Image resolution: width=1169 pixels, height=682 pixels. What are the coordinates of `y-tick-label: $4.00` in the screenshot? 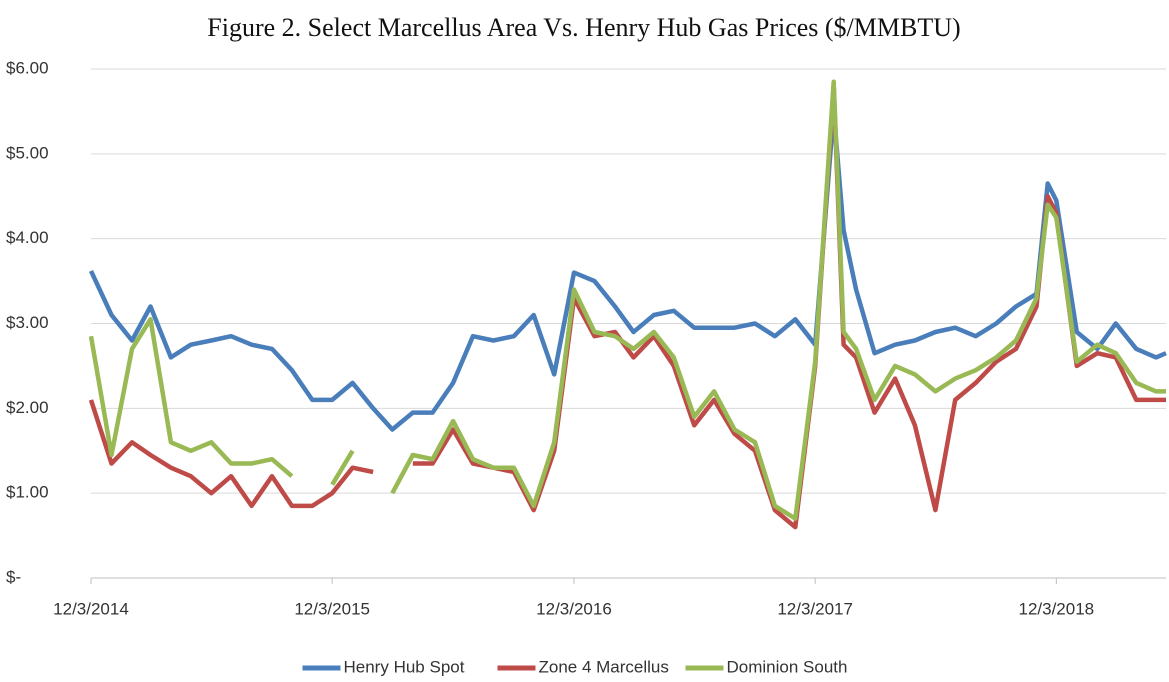 It's located at (27, 237).